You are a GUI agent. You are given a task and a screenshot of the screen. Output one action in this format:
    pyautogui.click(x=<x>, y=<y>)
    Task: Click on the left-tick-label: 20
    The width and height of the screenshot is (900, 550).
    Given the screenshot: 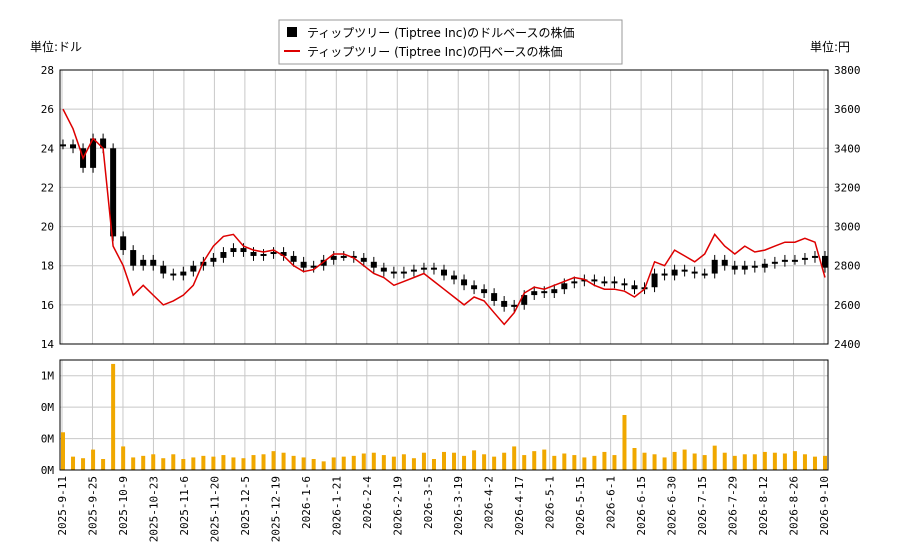 What is the action you would take?
    pyautogui.click(x=47, y=227)
    